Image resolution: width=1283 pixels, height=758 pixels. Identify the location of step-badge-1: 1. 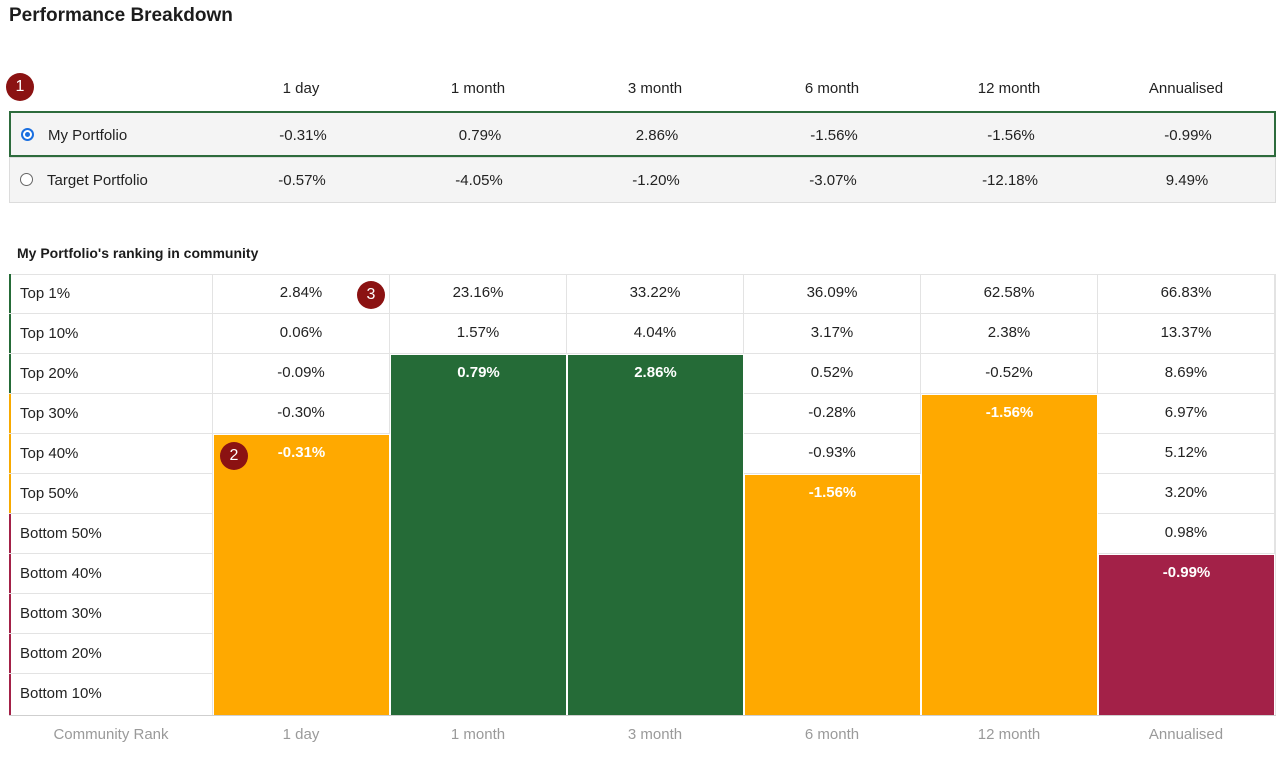
(20, 87).